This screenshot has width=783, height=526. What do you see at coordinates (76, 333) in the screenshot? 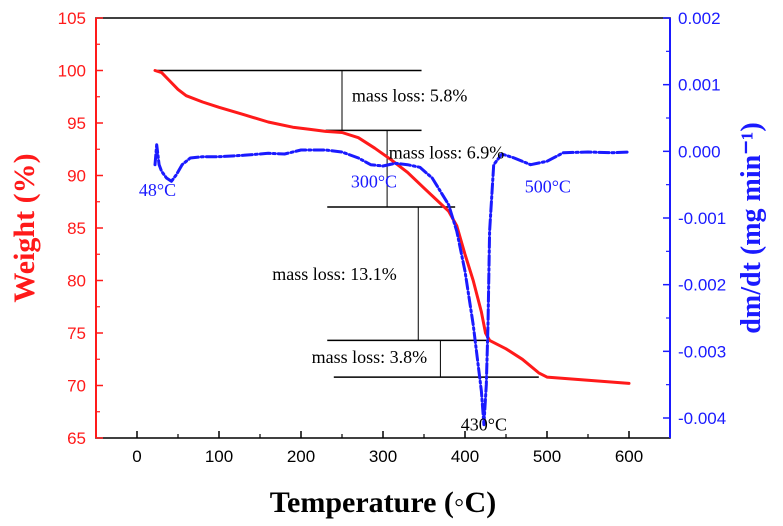
I see `y-left-tick-label: 75` at bounding box center [76, 333].